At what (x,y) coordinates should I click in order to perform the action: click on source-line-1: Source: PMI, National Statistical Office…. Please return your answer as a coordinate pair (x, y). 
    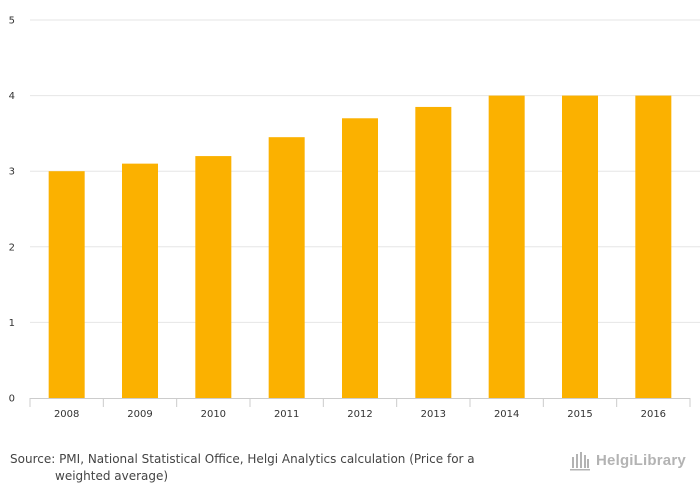
    Looking at the image, I should click on (242, 459).